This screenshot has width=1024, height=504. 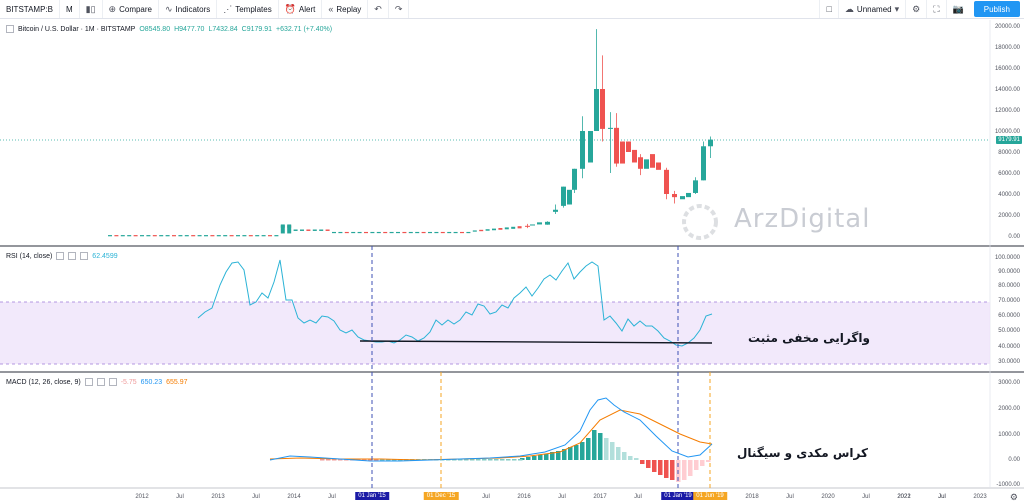 What do you see at coordinates (290, 8) in the screenshot?
I see `alarm-clock-icon: ⏰` at bounding box center [290, 8].